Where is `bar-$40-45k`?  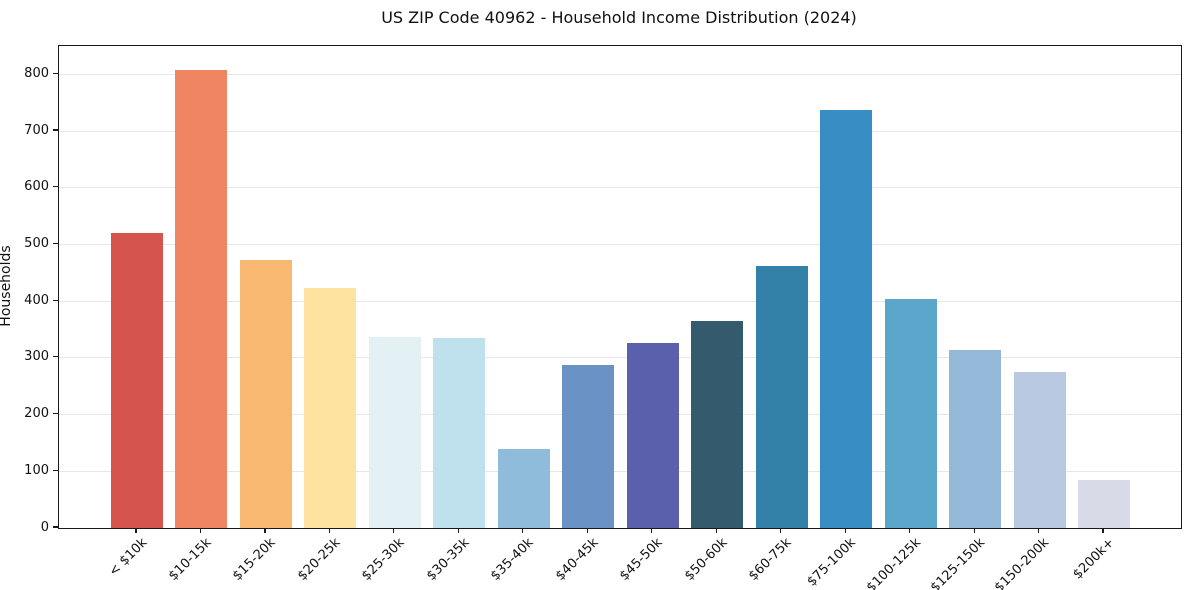
bar-$40-45k is located at coordinates (588, 446).